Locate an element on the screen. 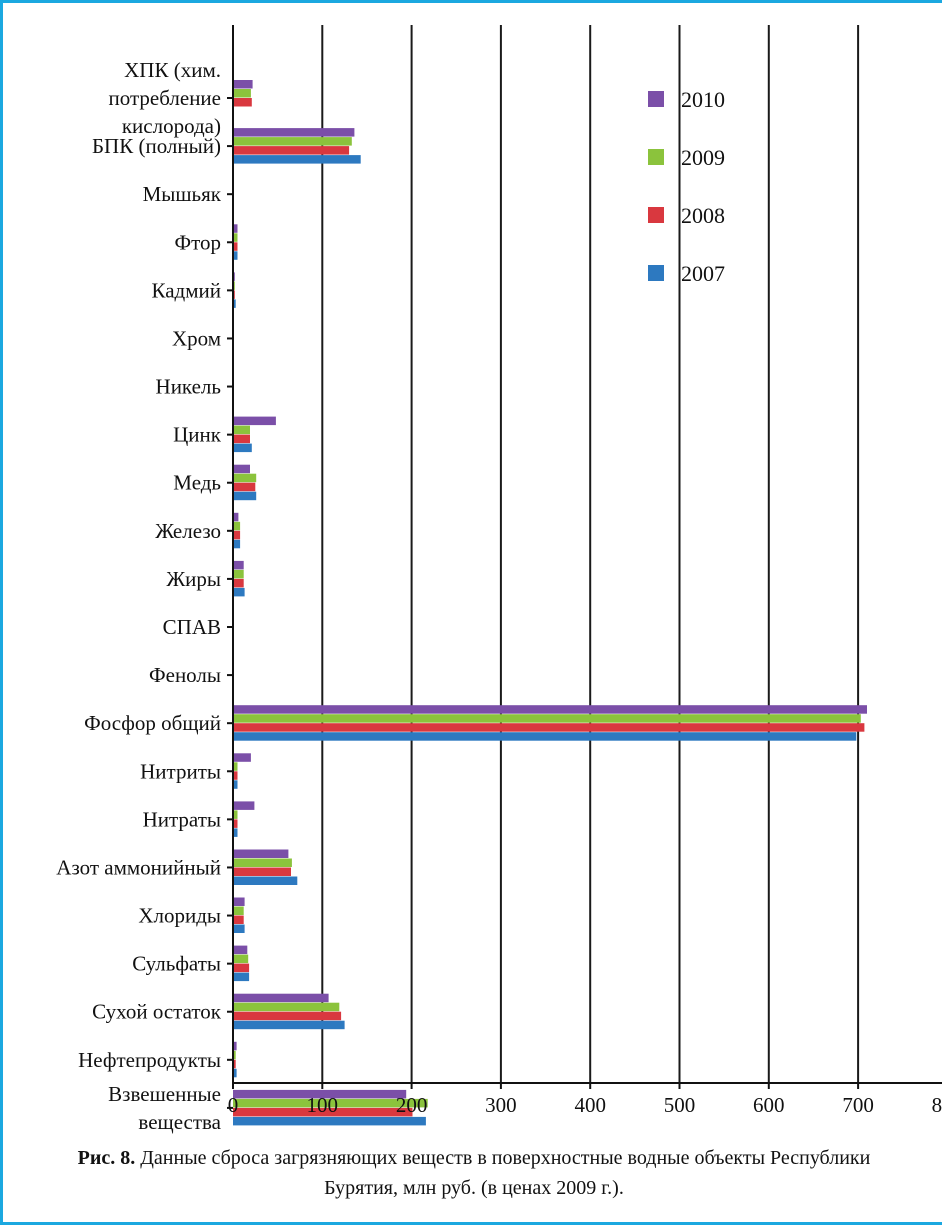 This screenshot has width=942, height=1225. bar-14-2008 is located at coordinates (235, 775).